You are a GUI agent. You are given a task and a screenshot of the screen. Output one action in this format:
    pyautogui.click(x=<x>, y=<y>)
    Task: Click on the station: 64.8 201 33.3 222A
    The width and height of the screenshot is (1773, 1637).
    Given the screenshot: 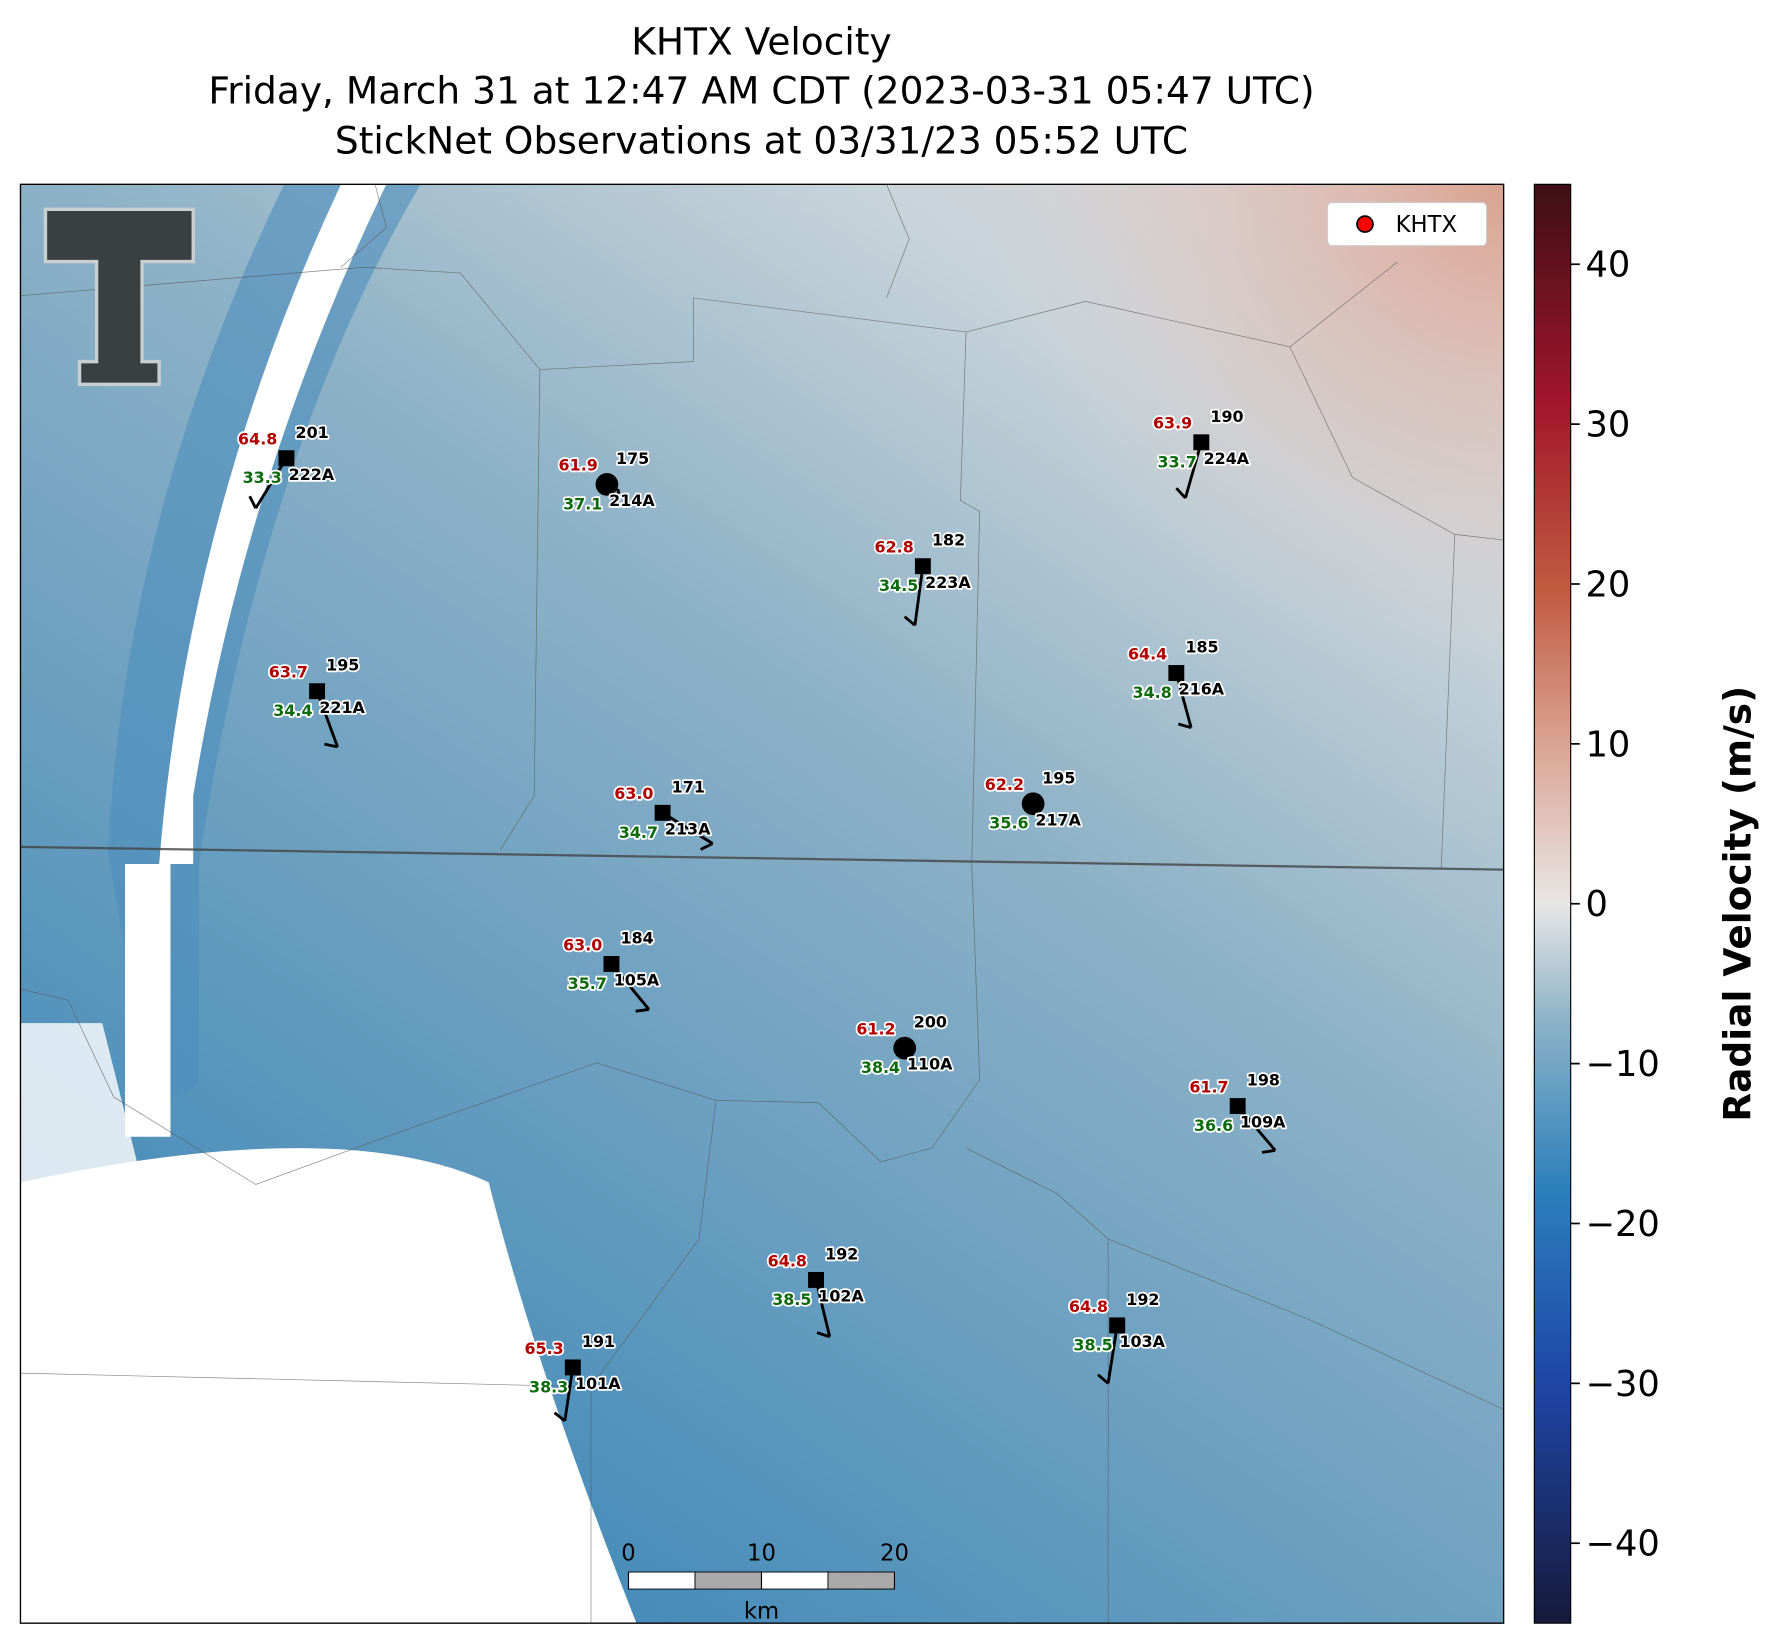 What is the action you would take?
    pyautogui.click(x=286, y=465)
    